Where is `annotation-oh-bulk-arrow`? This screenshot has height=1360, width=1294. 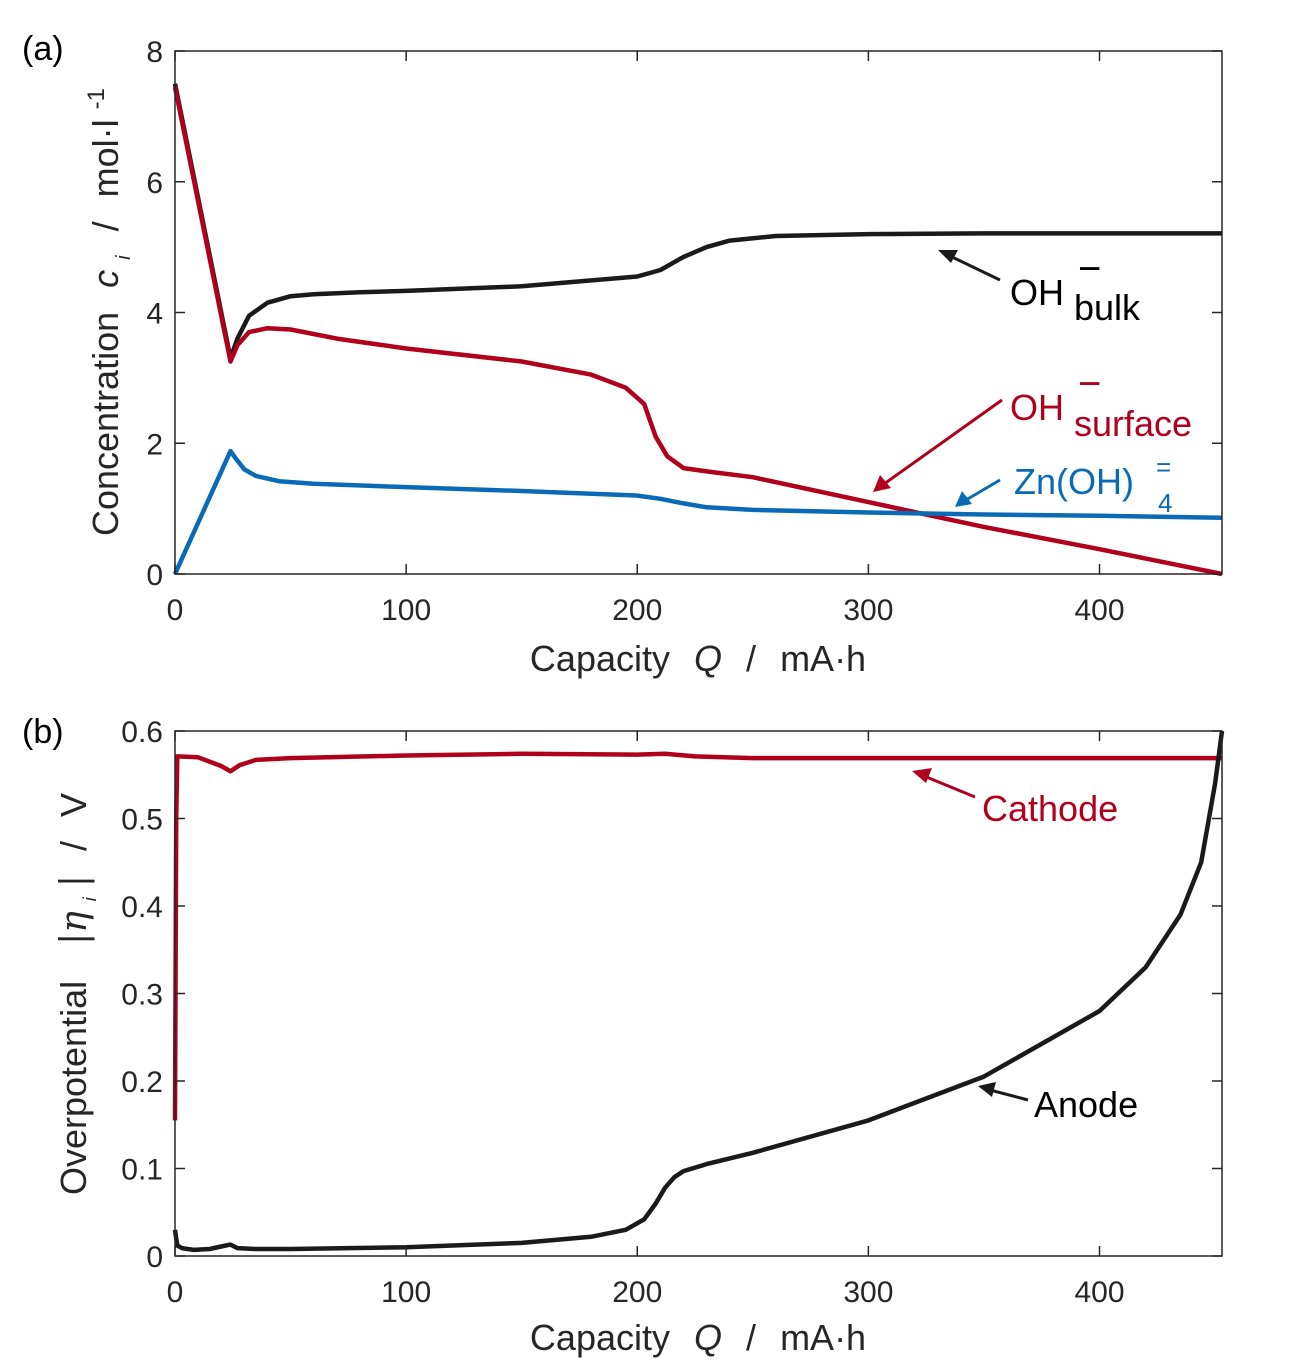 annotation-oh-bulk-arrow is located at coordinates (975, 268).